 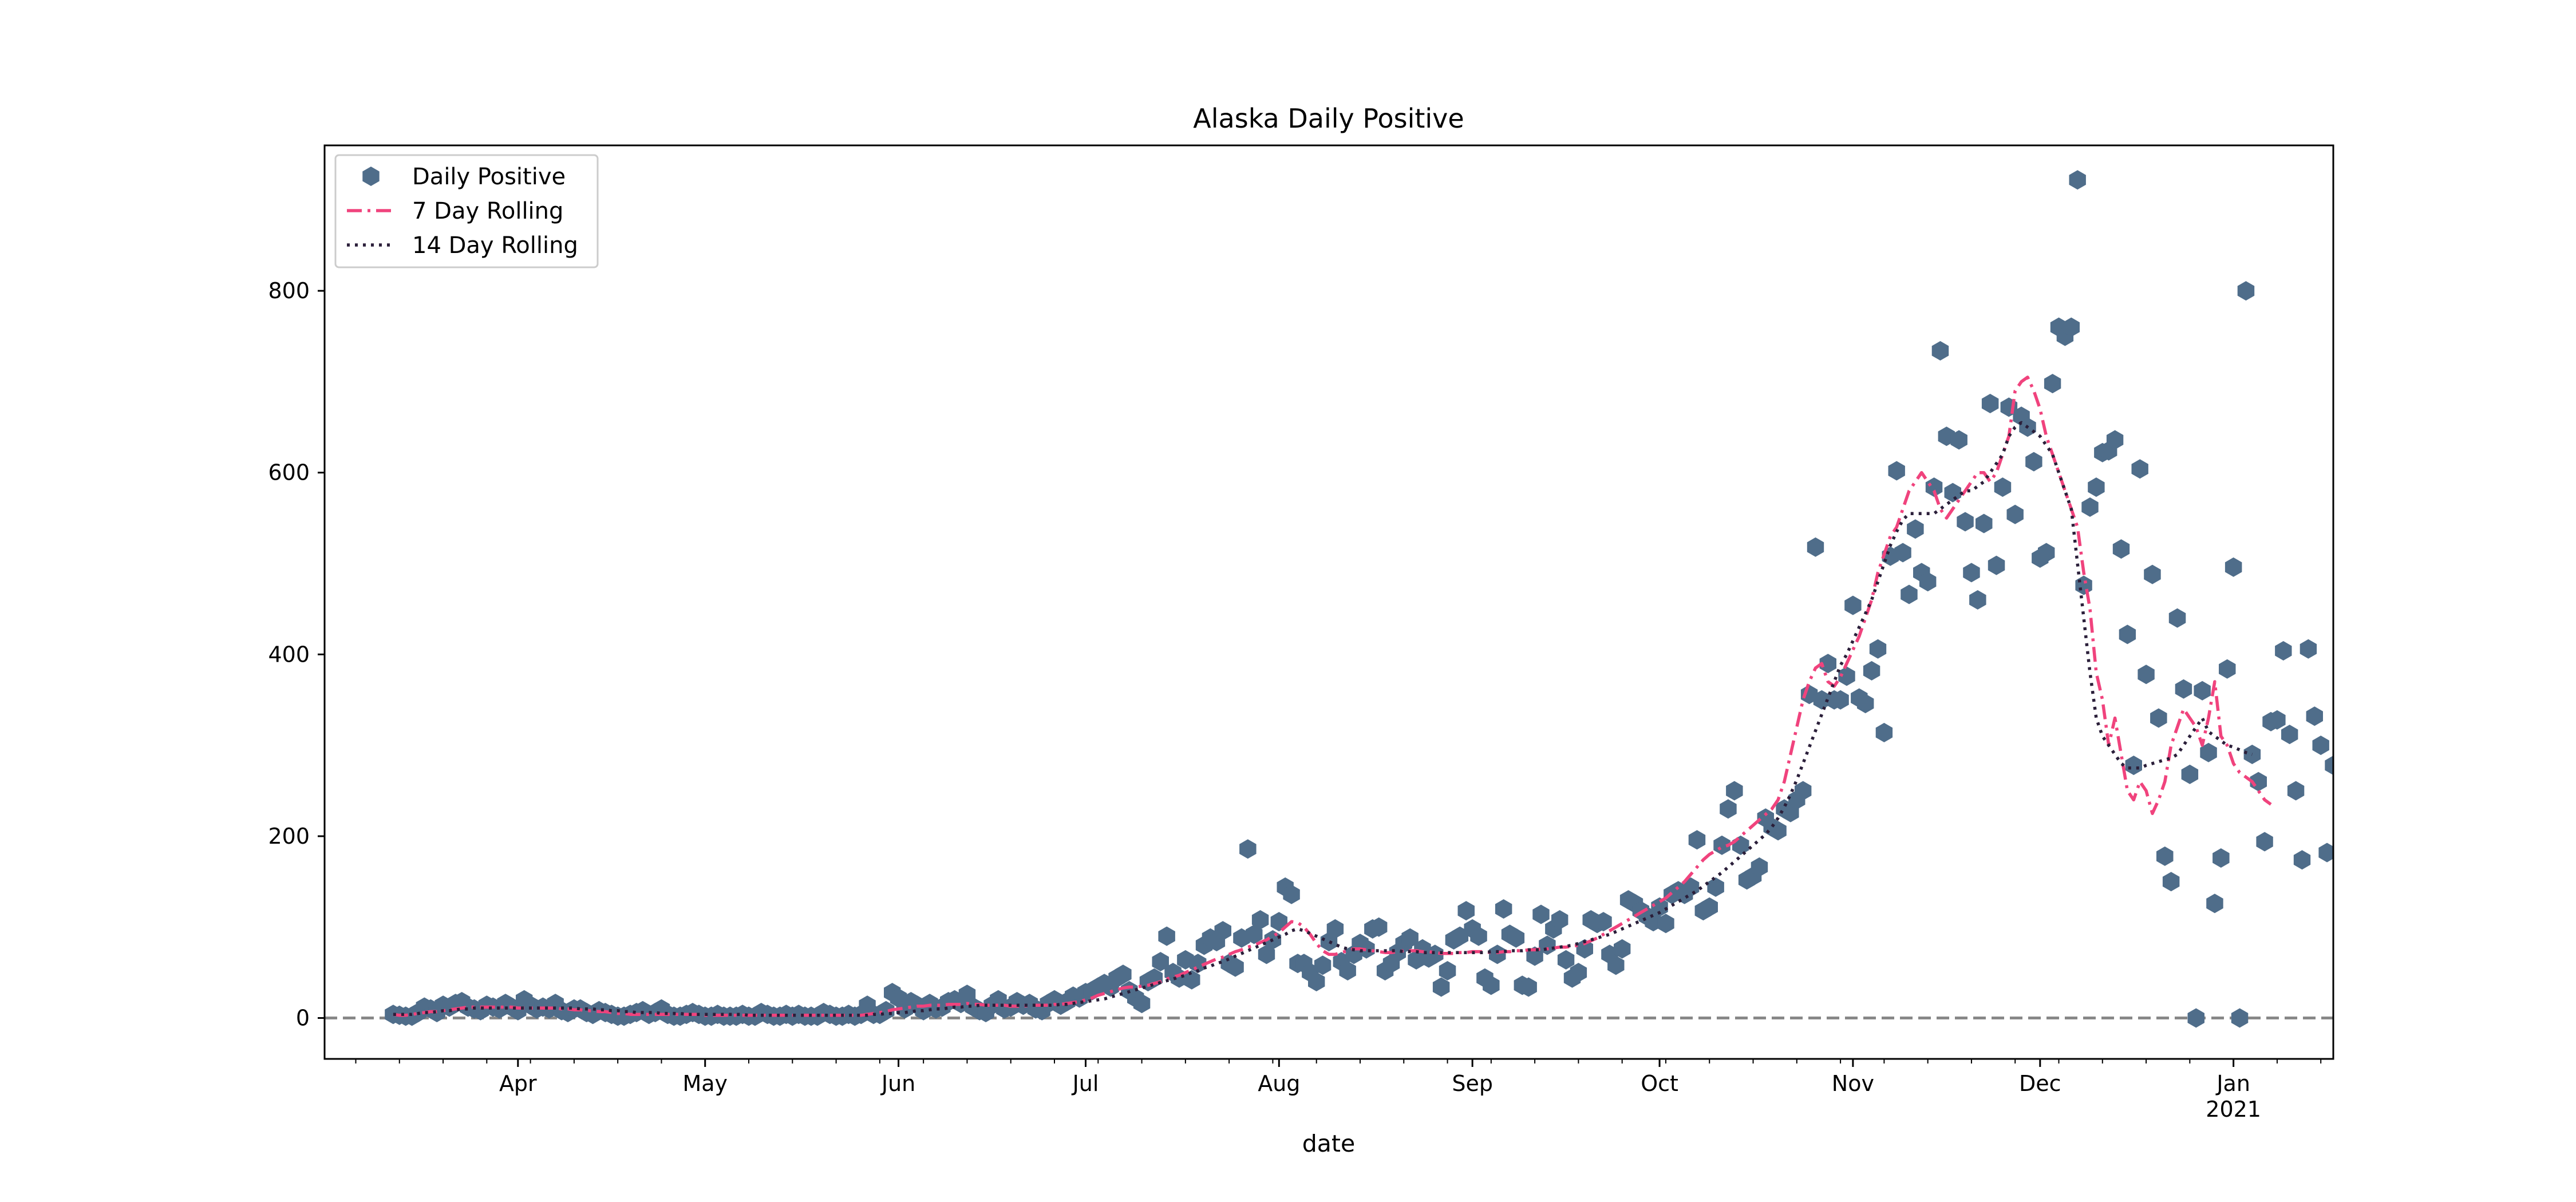 I want to click on legend-label-daily-positive: Daily Positive, so click(x=489, y=177).